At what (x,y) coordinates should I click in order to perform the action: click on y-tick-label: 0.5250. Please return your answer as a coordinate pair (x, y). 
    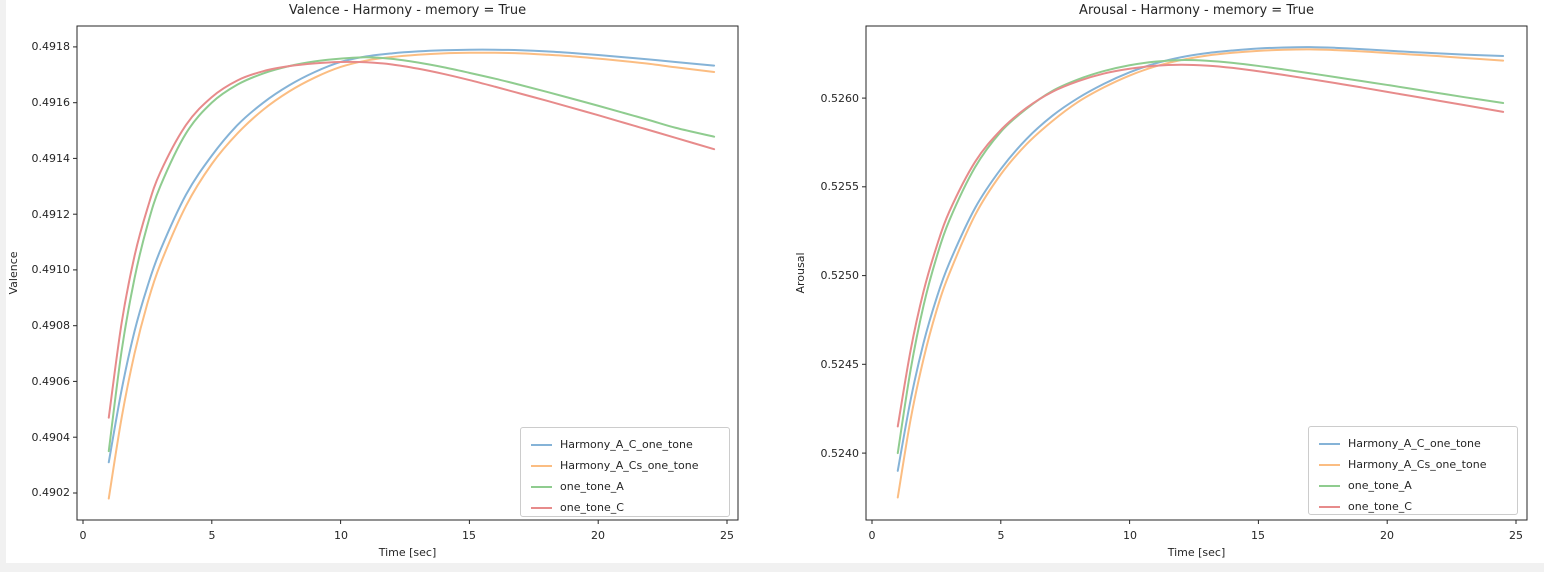
    Looking at the image, I should click on (840, 275).